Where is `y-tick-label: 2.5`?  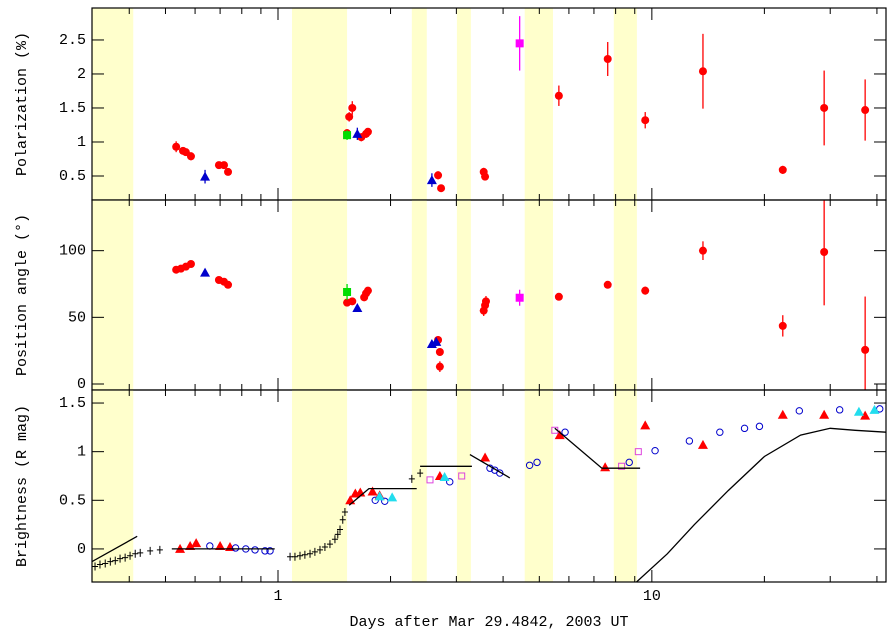
y-tick-label: 2.5 is located at coordinates (72, 40).